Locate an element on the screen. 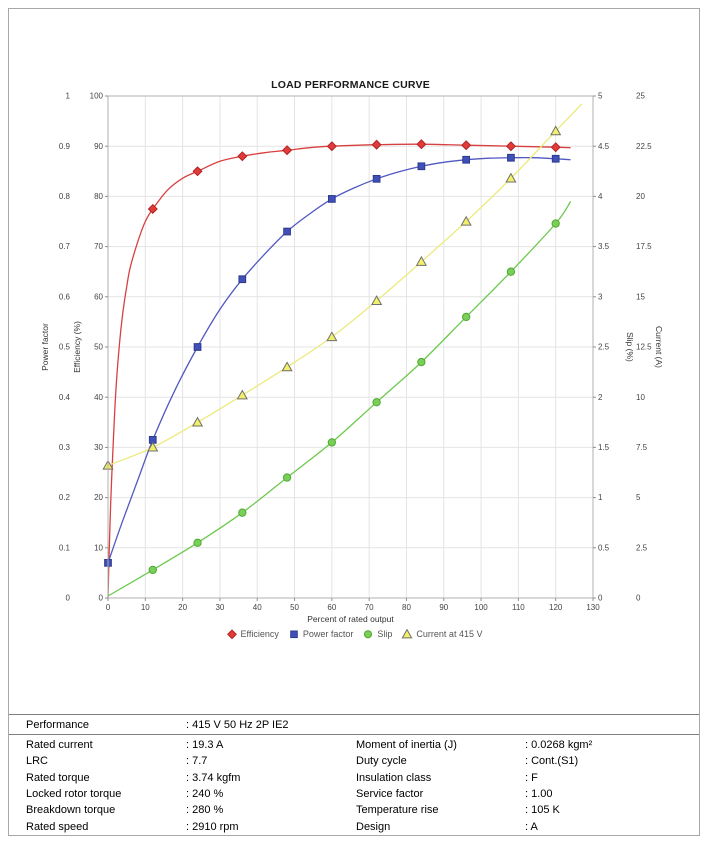  svg-text: 7.5 is located at coordinates (642, 447).